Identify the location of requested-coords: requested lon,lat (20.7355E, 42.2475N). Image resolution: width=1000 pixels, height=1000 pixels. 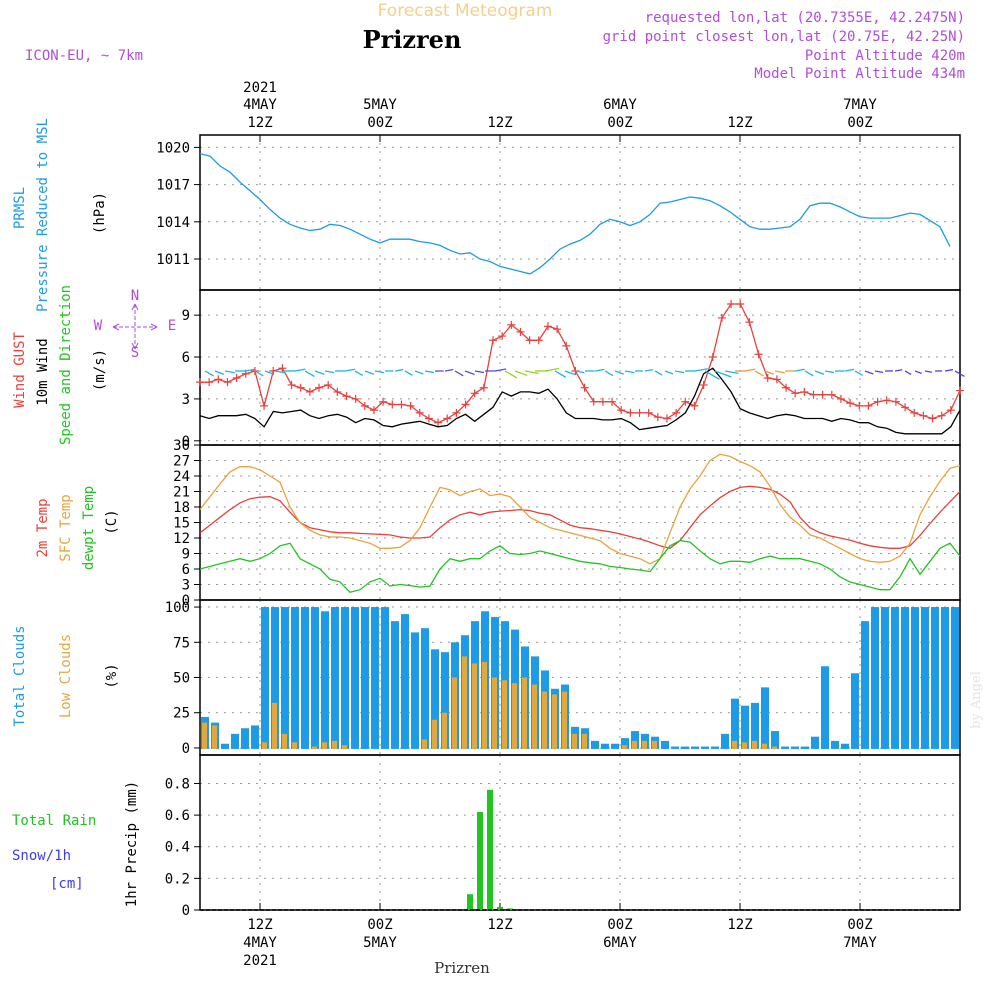
(805, 18).